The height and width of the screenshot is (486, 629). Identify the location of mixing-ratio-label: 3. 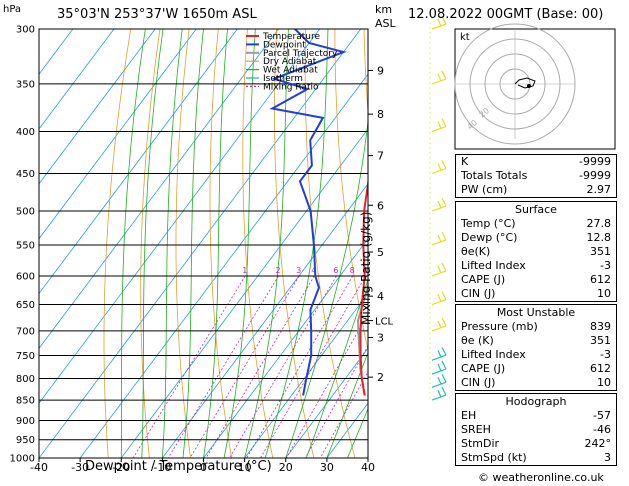
(298, 270).